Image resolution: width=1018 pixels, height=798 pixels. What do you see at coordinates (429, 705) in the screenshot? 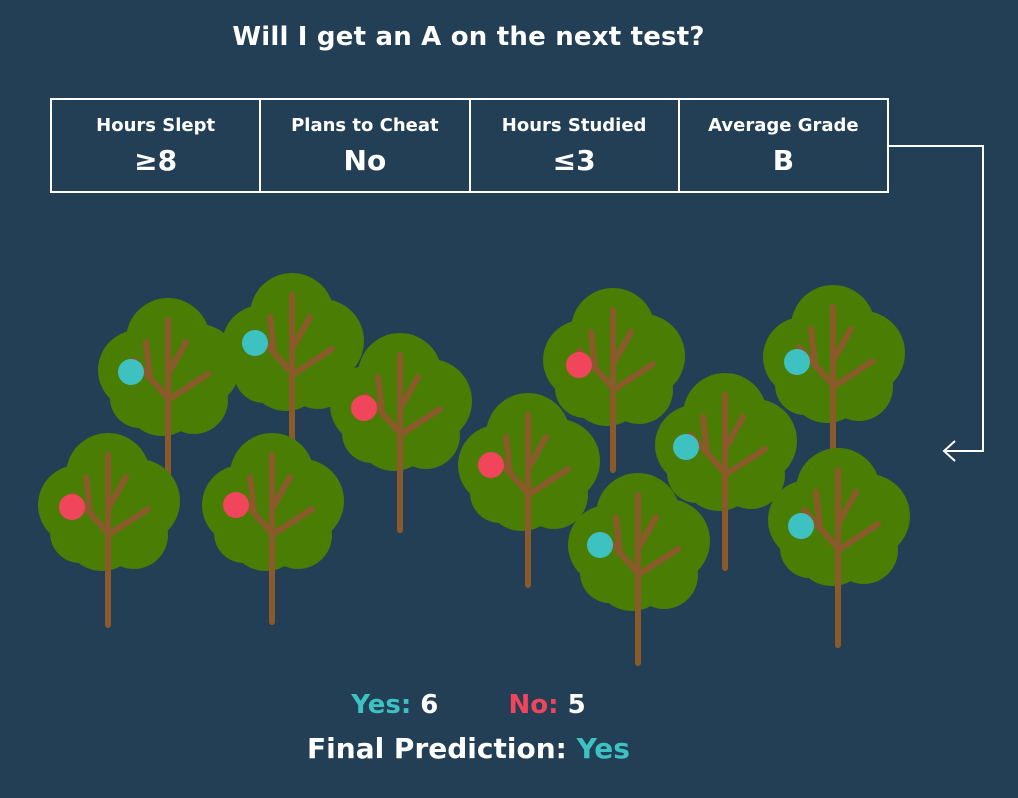
I see `yes-count: 6` at bounding box center [429, 705].